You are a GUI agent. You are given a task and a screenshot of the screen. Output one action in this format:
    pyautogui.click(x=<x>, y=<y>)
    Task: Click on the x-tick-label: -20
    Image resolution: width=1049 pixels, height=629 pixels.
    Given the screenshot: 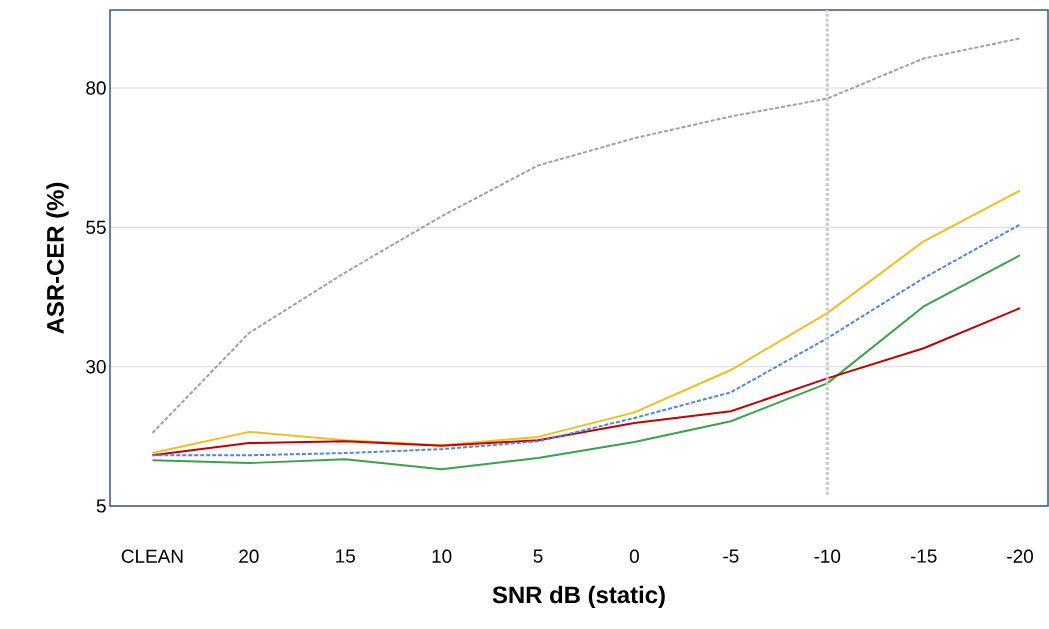 What is the action you would take?
    pyautogui.click(x=1020, y=556)
    